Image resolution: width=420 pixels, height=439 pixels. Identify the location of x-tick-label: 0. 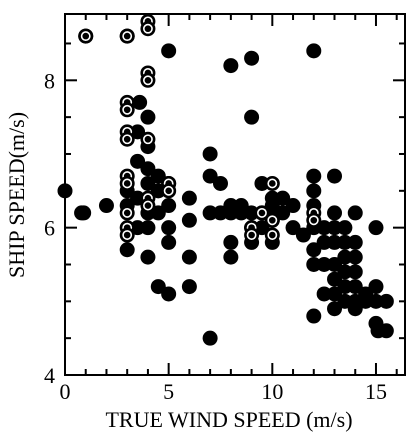
(65, 391).